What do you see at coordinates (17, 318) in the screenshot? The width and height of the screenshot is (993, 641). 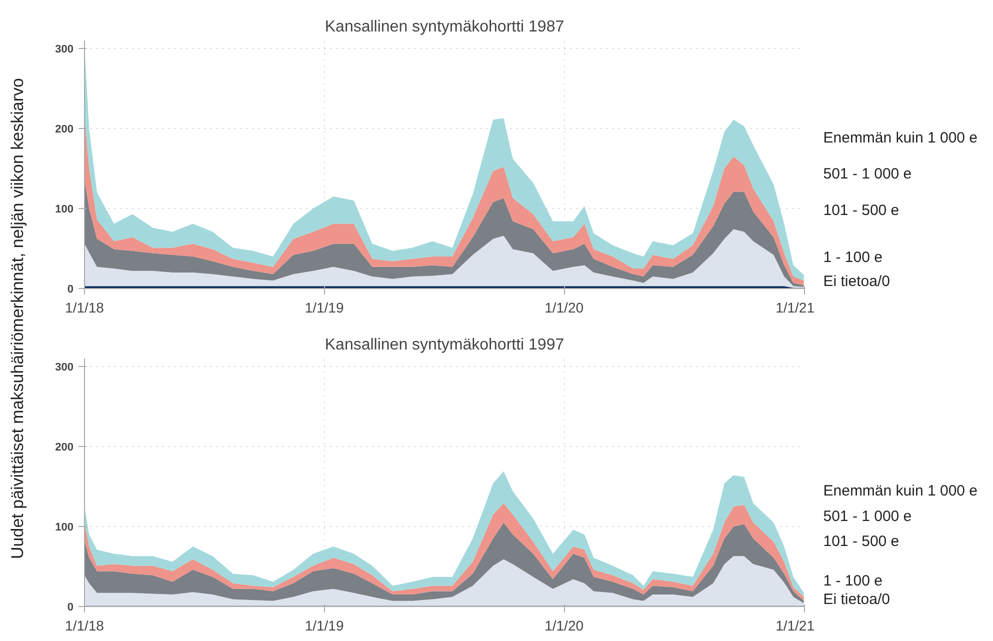 I see `y-axis-title: Uudet päivittäiset maksuhäiriömerkinnät, neljän viikon keskiarvo` at bounding box center [17, 318].